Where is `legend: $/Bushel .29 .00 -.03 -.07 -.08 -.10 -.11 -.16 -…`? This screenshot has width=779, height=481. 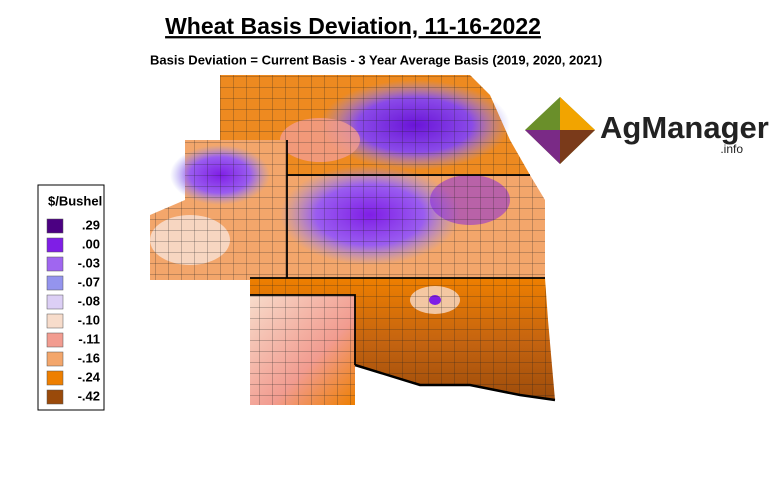
legend: $/Bushel .29 .00 -.03 -.07 -.08 -.10 -.11 -.16 -… is located at coordinates (71, 297).